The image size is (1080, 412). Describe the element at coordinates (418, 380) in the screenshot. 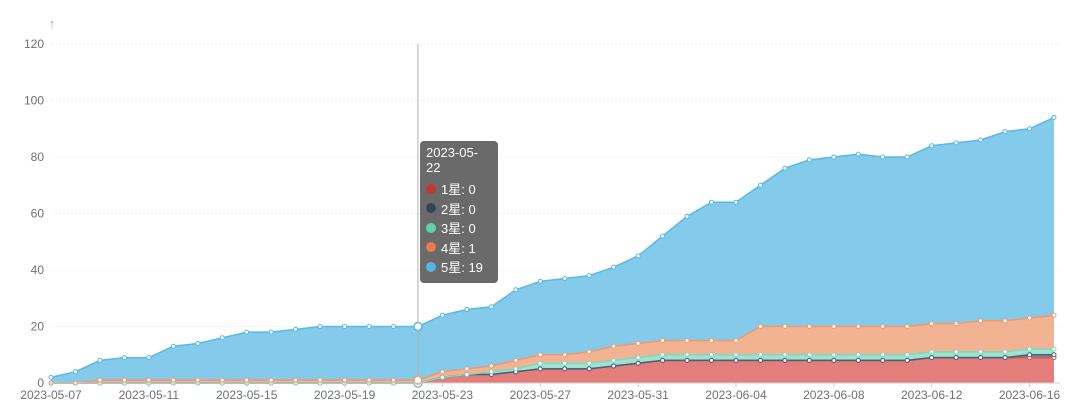

I see `highlight-point-4星` at that location.